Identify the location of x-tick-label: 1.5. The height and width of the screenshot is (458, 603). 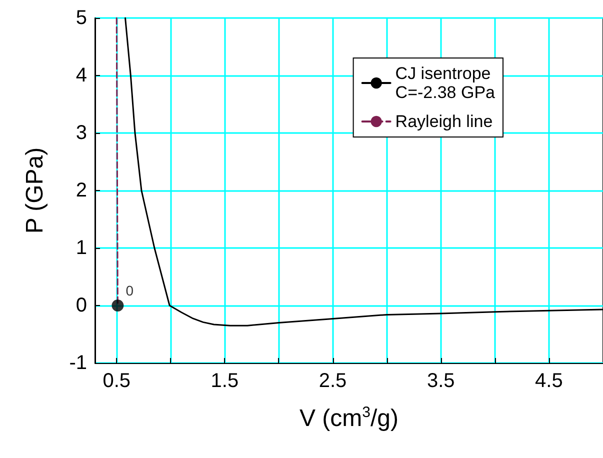
(224, 381).